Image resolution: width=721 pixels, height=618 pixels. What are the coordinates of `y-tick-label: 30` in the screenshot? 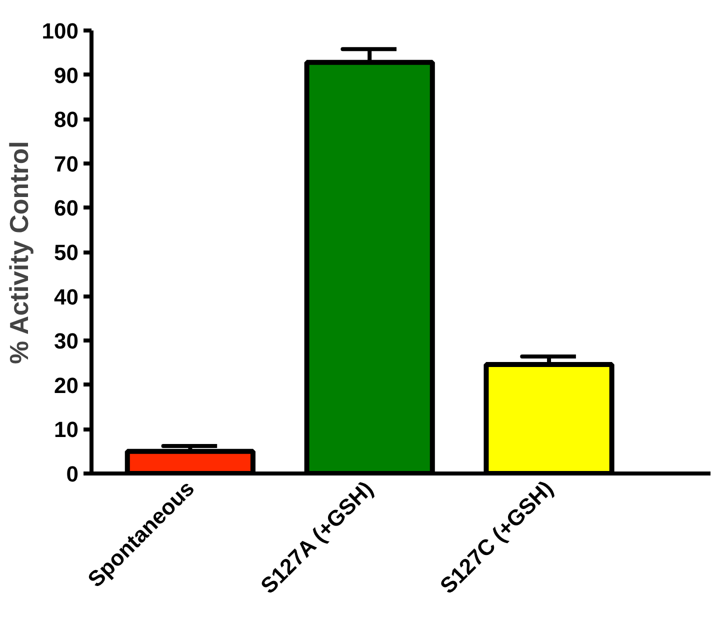 It's located at (66, 341).